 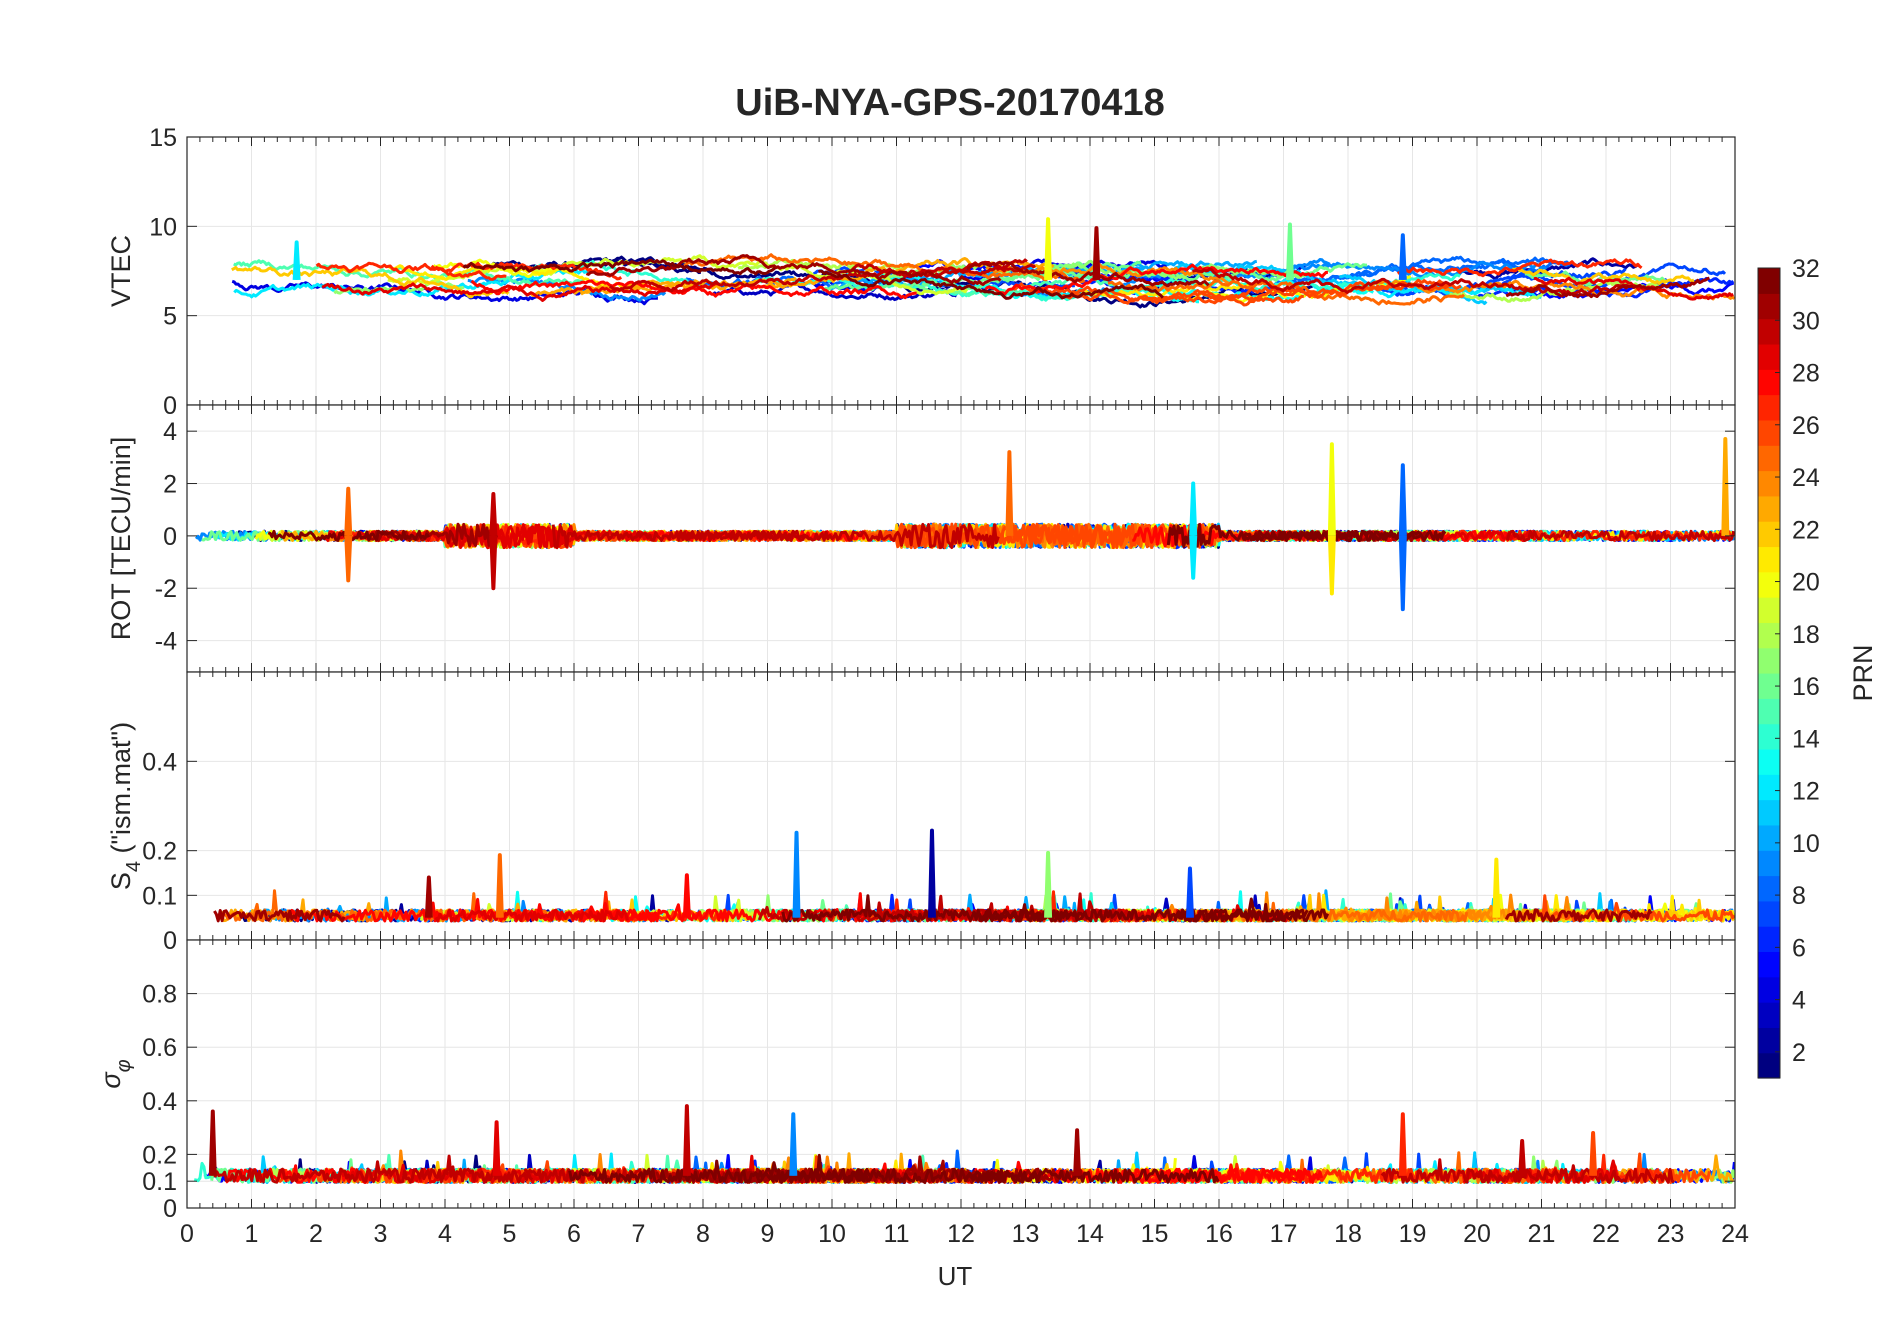 What do you see at coordinates (1799, 896) in the screenshot?
I see `colorbar-tick-label: 8` at bounding box center [1799, 896].